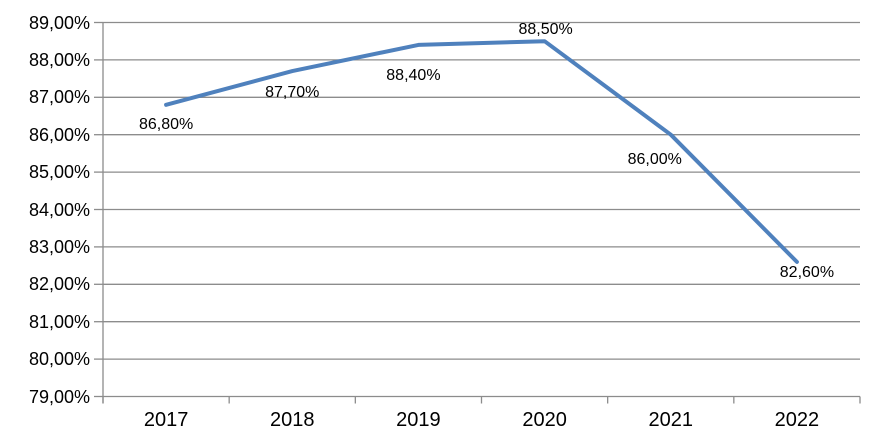 The height and width of the screenshot is (447, 883). I want to click on y-axis-tick-label: 81,00%, so click(59, 321).